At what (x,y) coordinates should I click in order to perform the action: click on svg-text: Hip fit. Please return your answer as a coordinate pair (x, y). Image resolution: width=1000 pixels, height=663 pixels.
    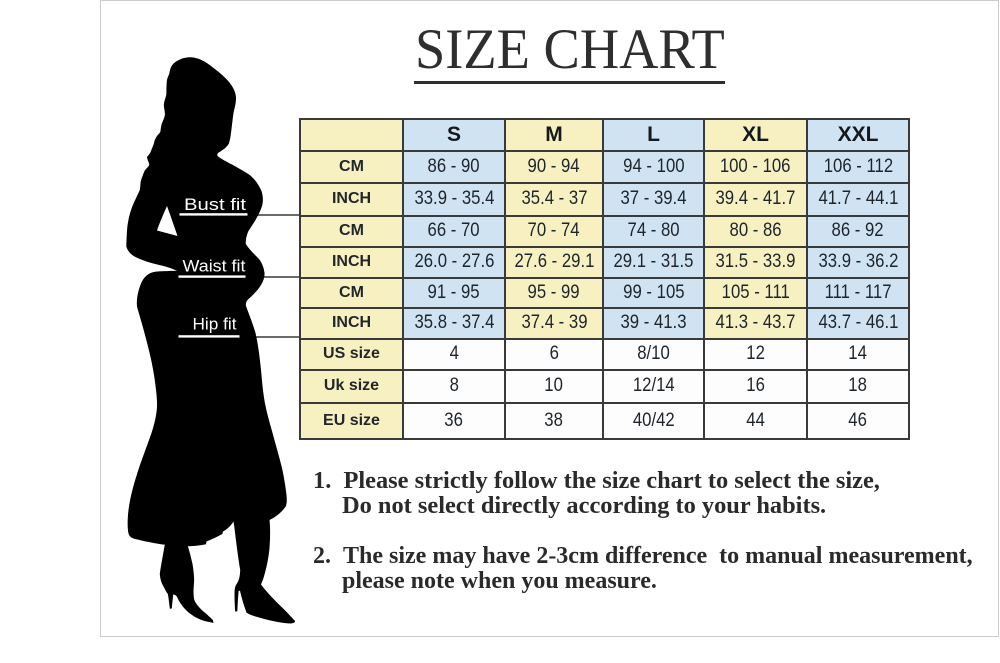
    Looking at the image, I should click on (215, 324).